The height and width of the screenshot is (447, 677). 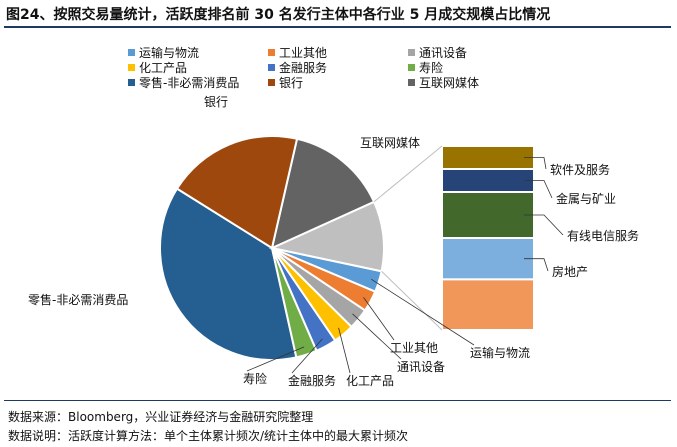 What do you see at coordinates (303, 53) in the screenshot?
I see `legend-label: 工业其他` at bounding box center [303, 53].